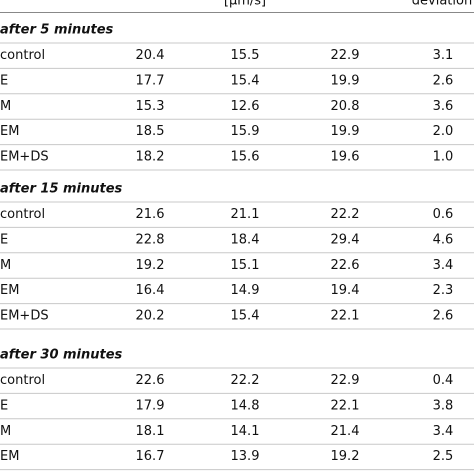  Describe the element at coordinates (61, 355) in the screenshot. I see `section-title: after 30 minutes` at that location.